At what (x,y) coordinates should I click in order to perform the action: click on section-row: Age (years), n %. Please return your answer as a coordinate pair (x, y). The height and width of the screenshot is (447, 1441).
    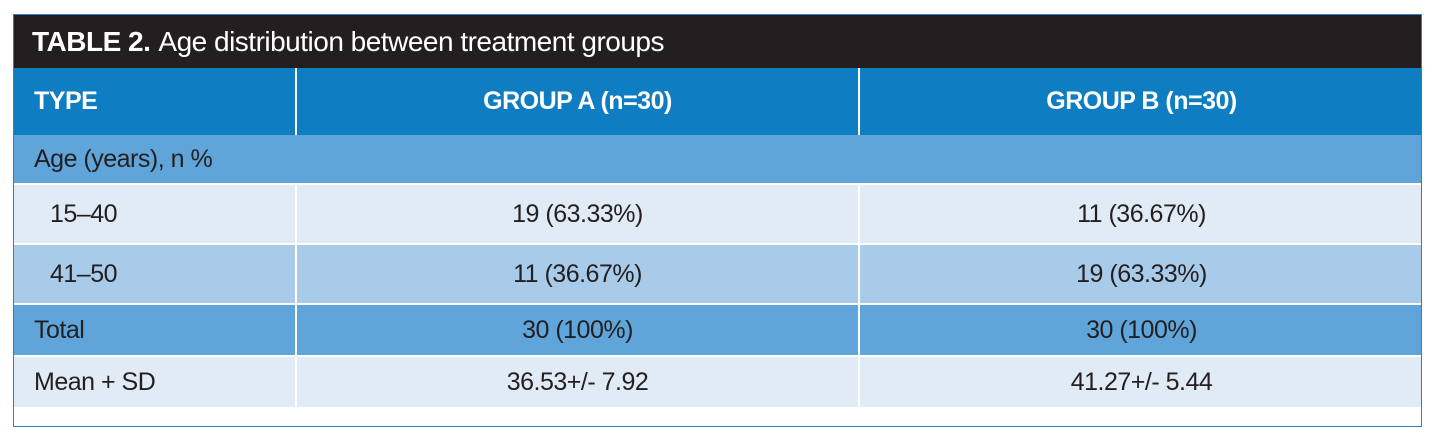
    Looking at the image, I should click on (717, 160).